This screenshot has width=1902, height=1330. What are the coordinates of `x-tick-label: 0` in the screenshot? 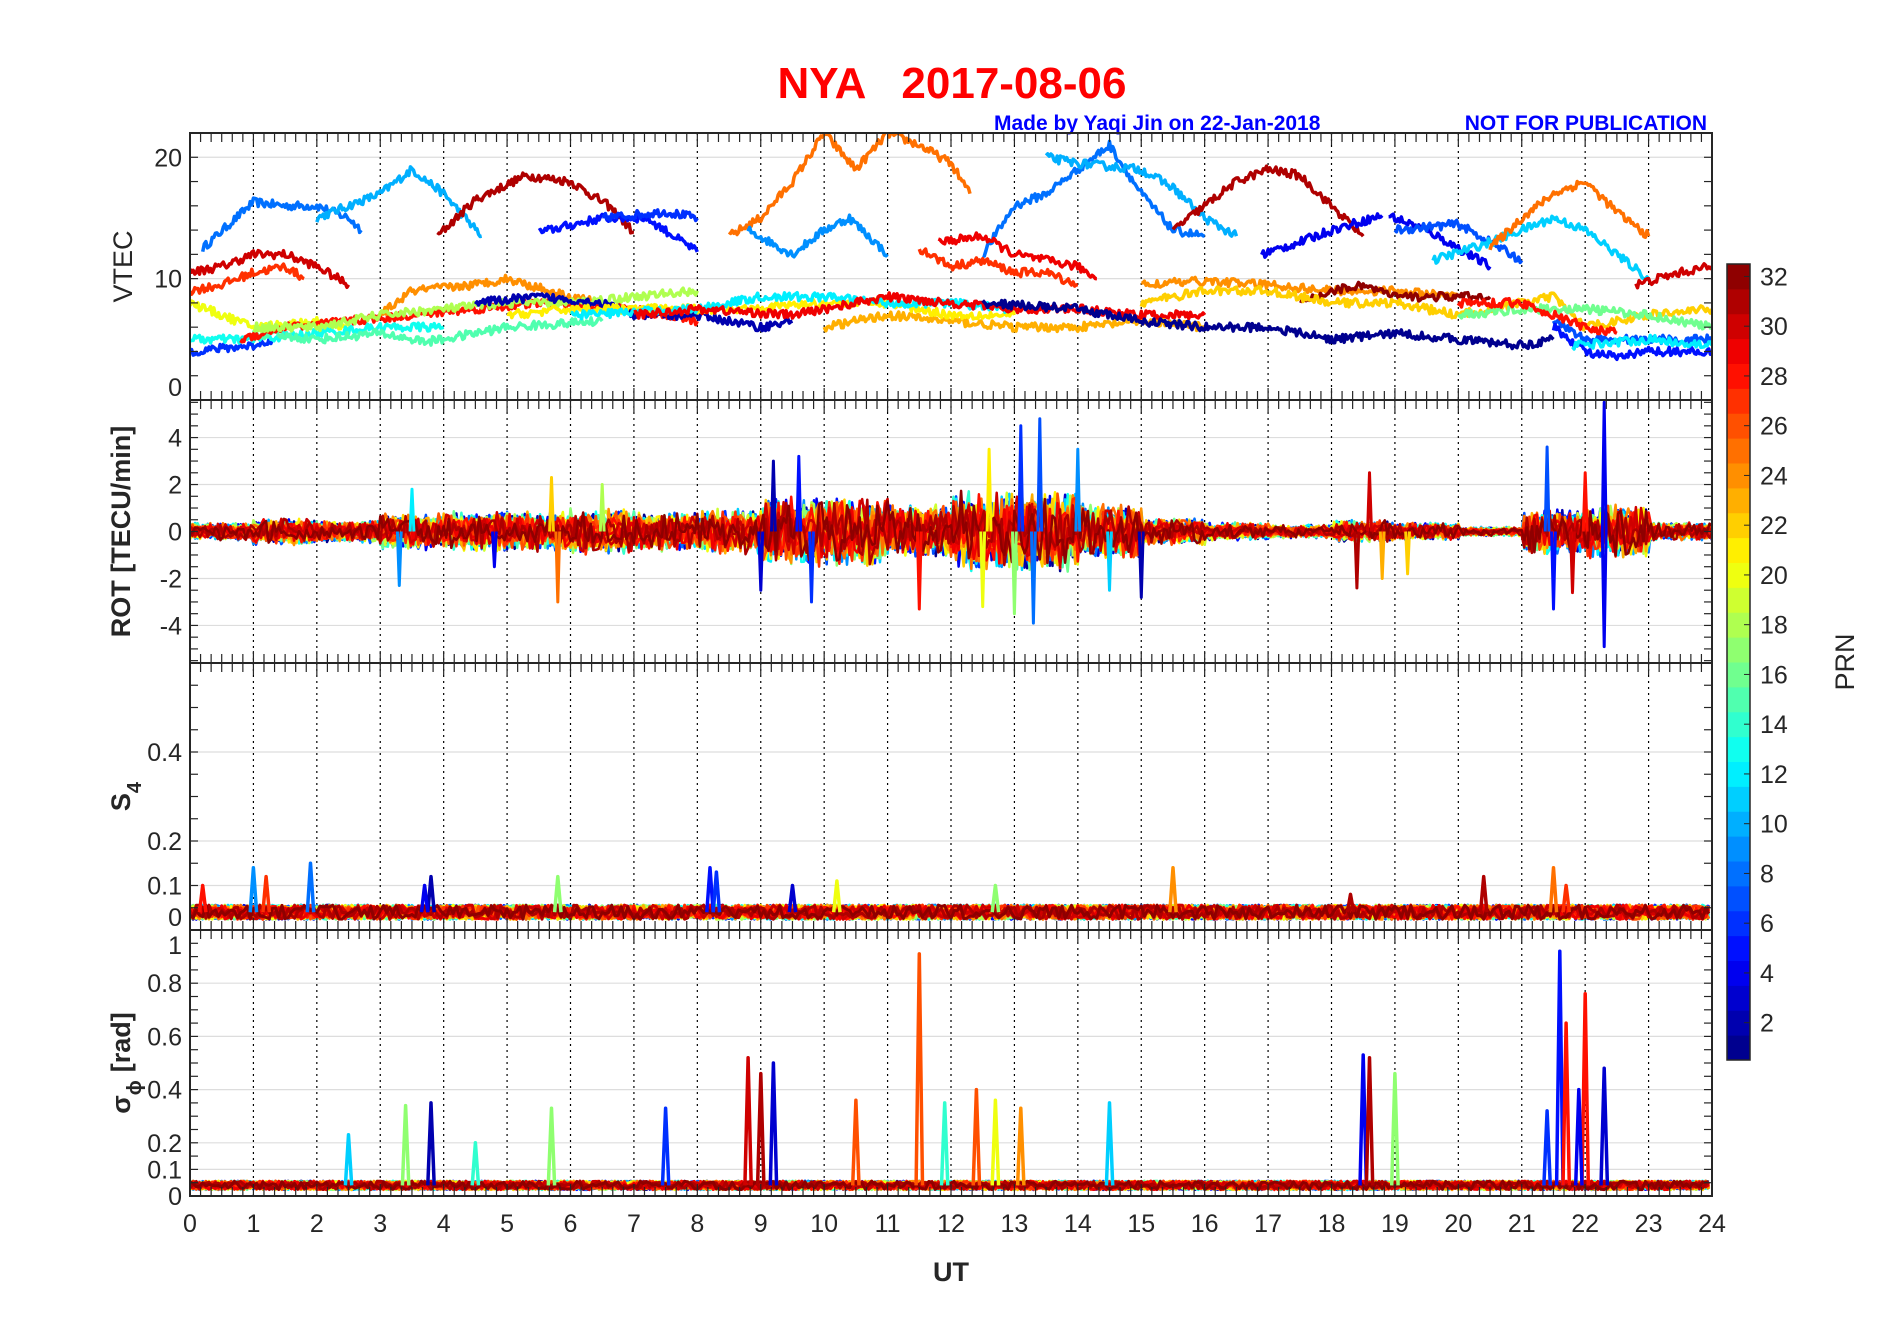 It's located at (190, 1224).